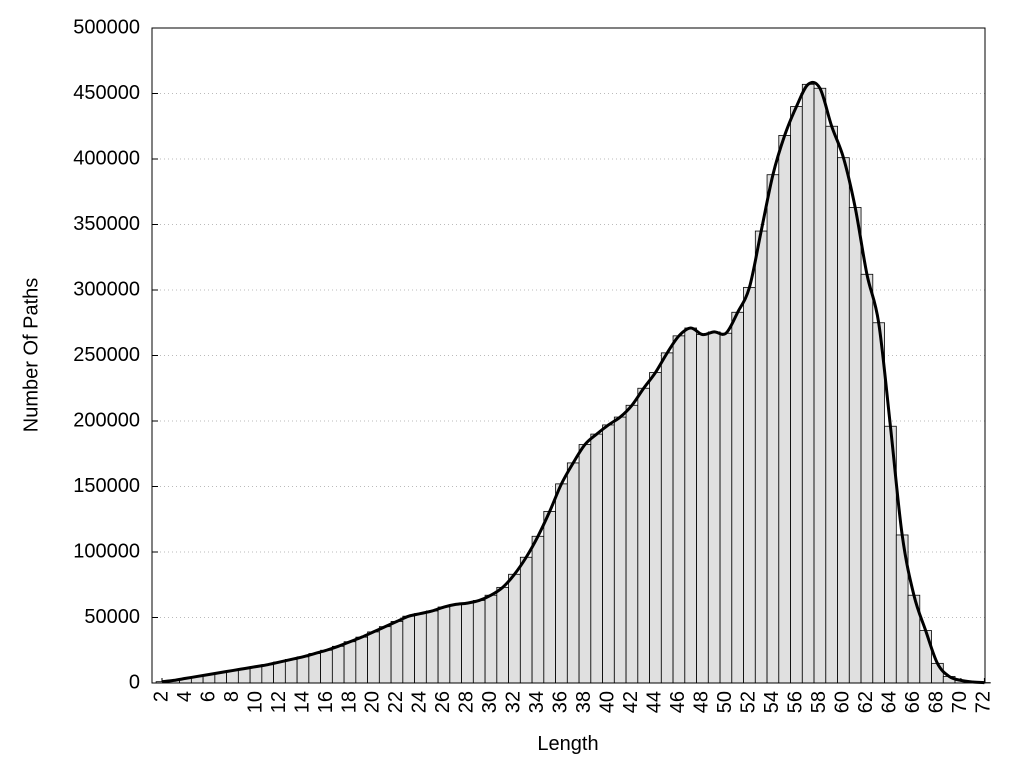 The height and width of the screenshot is (768, 1024). Describe the element at coordinates (134, 682) in the screenshot. I see `y-tick-label: 0` at that location.